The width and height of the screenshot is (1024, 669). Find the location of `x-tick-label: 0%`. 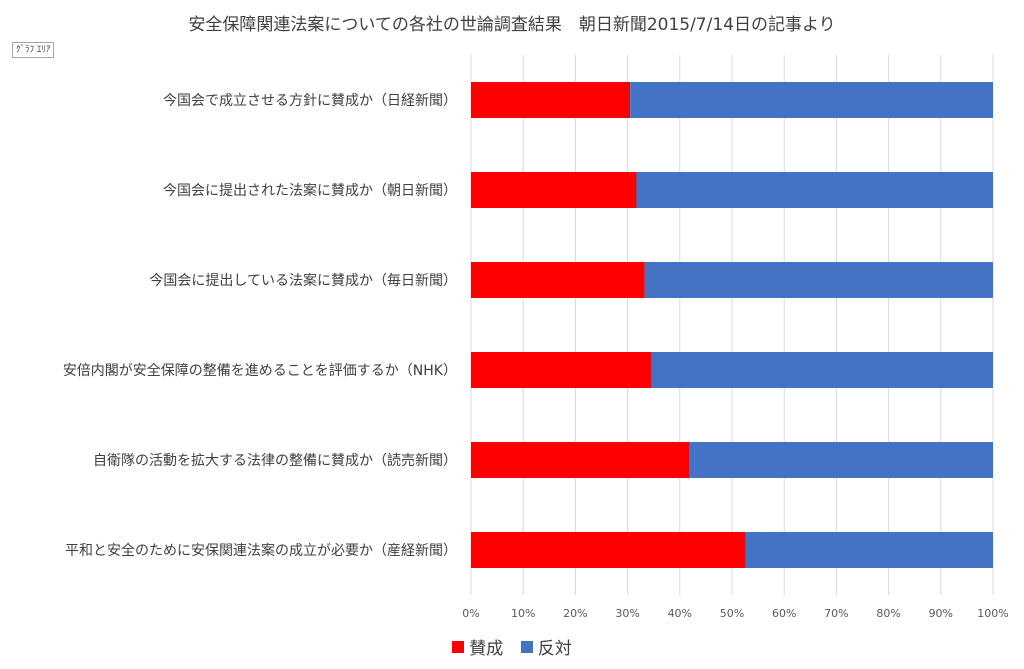

x-tick-label: 0% is located at coordinates (470, 613).